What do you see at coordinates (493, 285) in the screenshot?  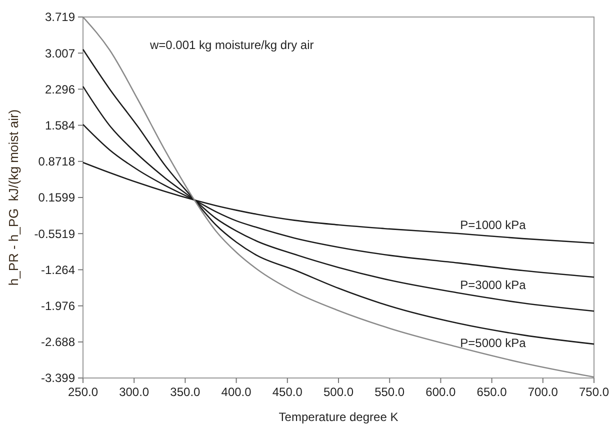 I see `annotation: P=3000 kPa` at bounding box center [493, 285].